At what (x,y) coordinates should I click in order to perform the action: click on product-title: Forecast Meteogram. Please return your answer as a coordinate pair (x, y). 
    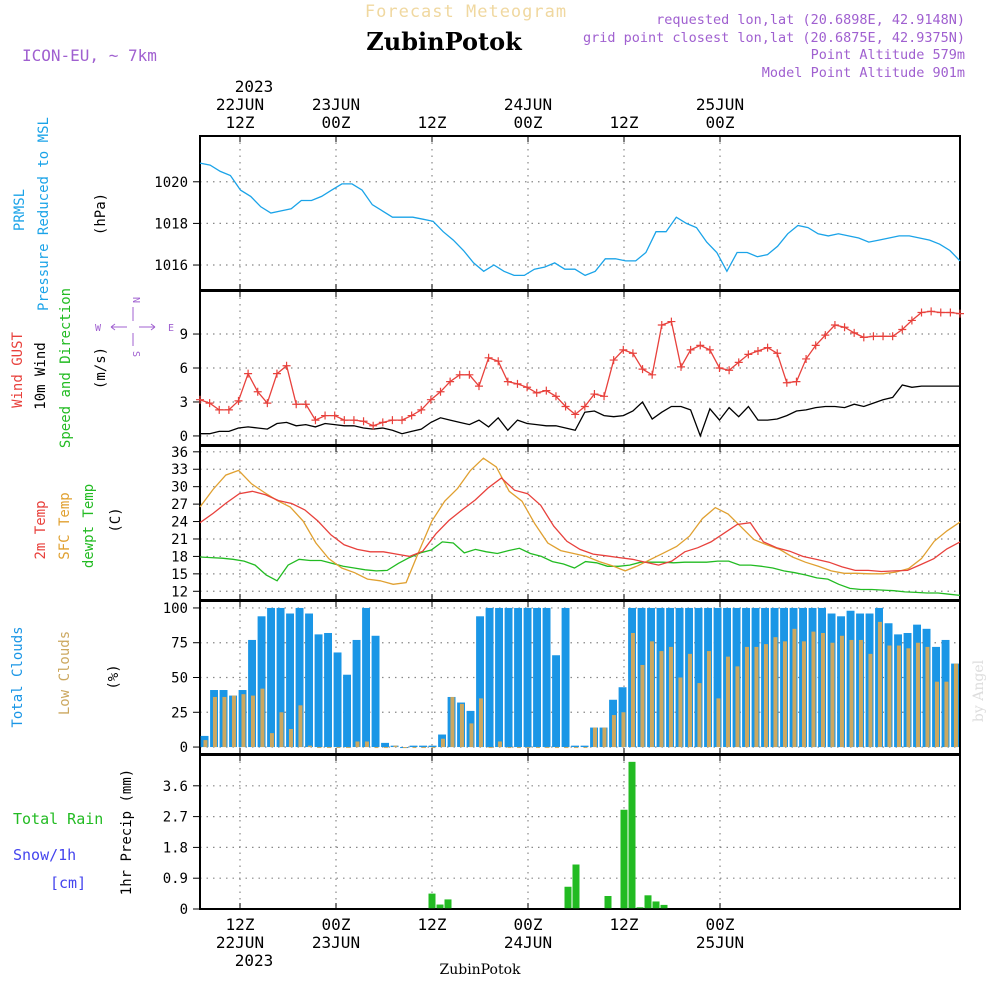
    Looking at the image, I should click on (466, 12).